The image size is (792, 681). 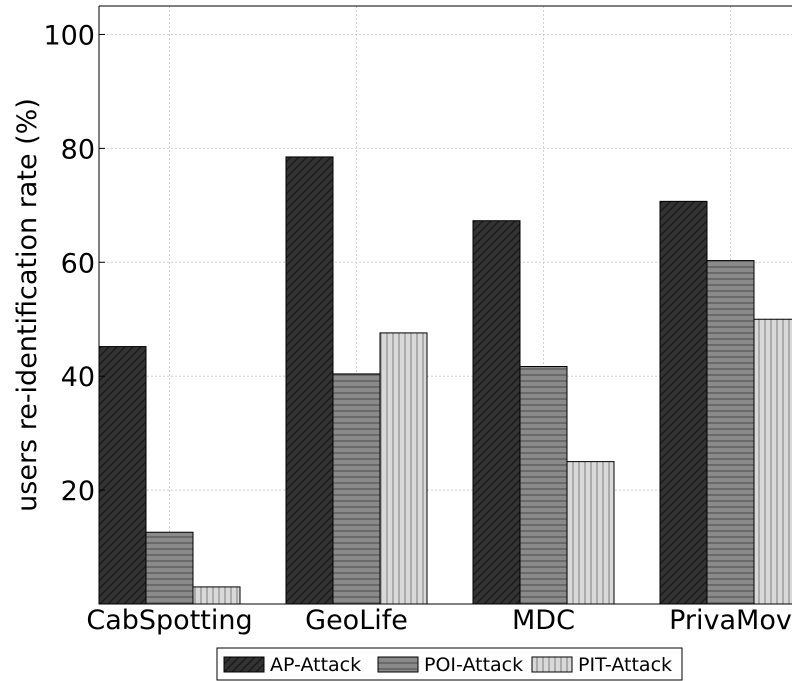 What do you see at coordinates (730, 432) in the screenshot?
I see `bar-poi-attack-privamov` at bounding box center [730, 432].